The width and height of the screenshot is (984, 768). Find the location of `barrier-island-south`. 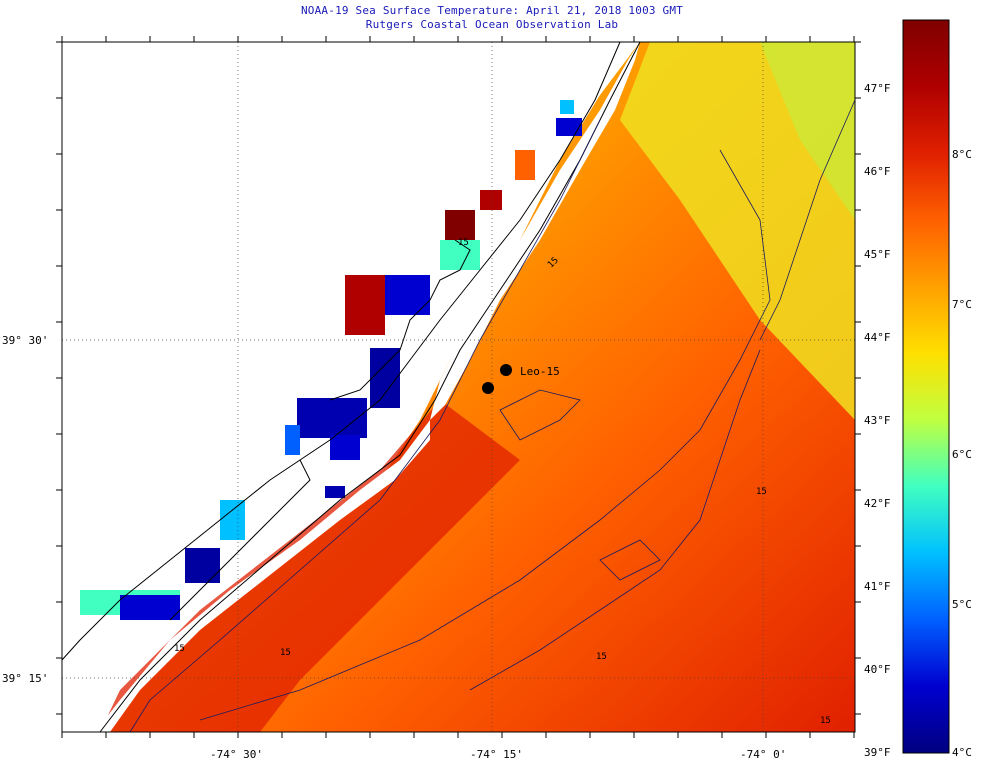

barrier-island-south is located at coordinates (262, 576).